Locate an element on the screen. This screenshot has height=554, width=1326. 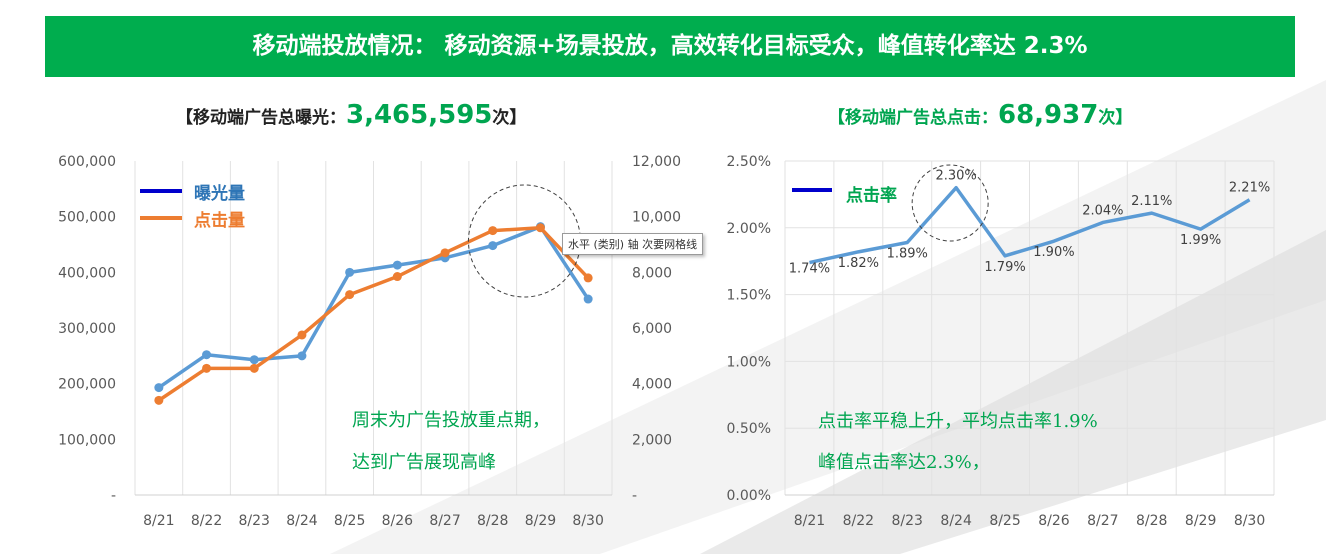
y-left-tick-label: 100,000 is located at coordinates (87, 440).